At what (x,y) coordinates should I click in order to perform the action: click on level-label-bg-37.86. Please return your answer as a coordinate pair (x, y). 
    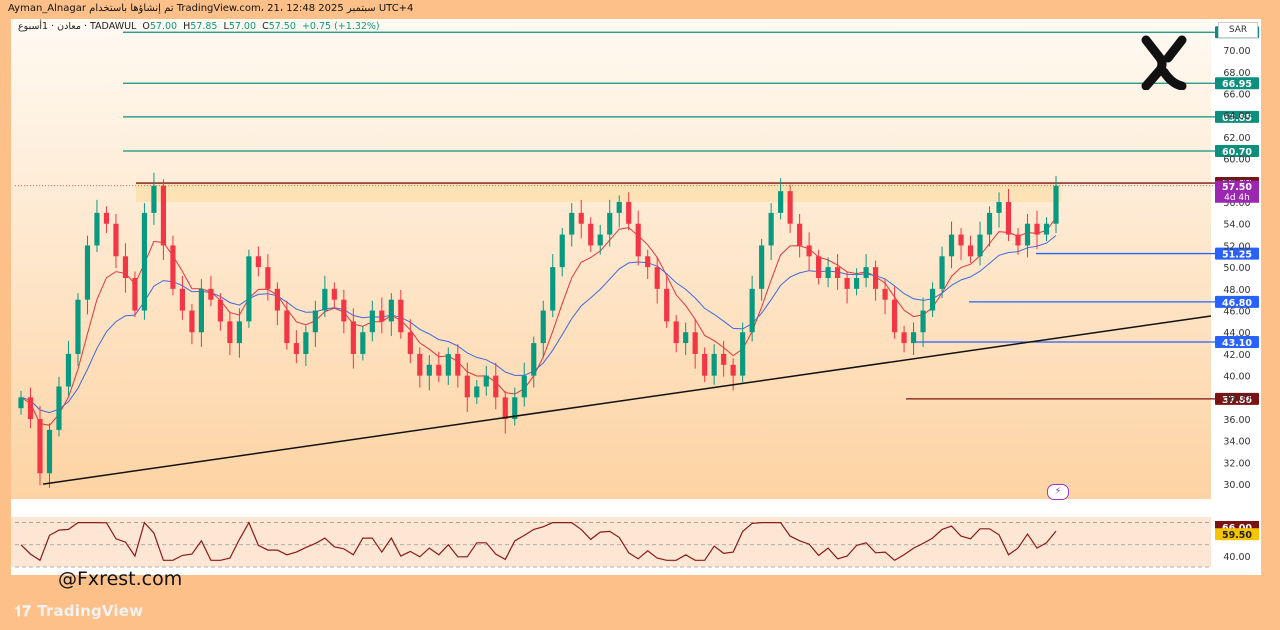
    Looking at the image, I should click on (1237, 398).